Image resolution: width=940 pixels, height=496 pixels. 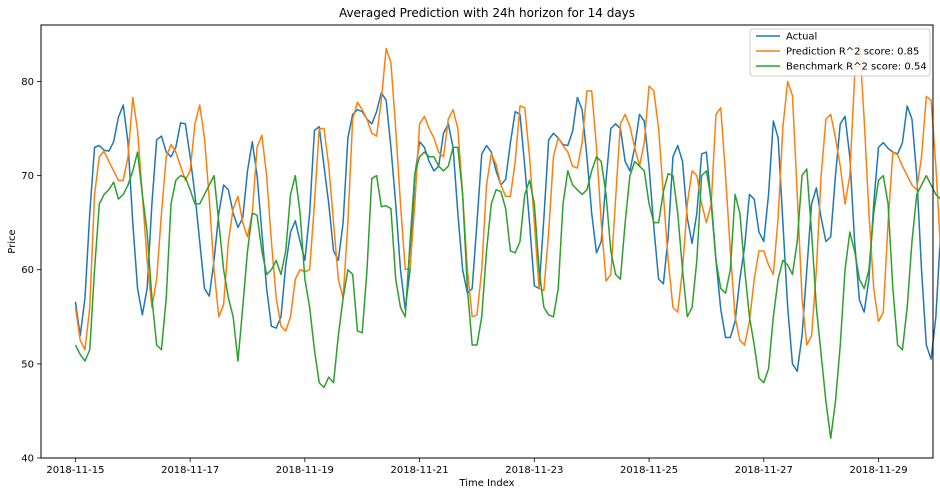 What do you see at coordinates (420, 470) in the screenshot?
I see `x-tick-label: 2018-11-21` at bounding box center [420, 470].